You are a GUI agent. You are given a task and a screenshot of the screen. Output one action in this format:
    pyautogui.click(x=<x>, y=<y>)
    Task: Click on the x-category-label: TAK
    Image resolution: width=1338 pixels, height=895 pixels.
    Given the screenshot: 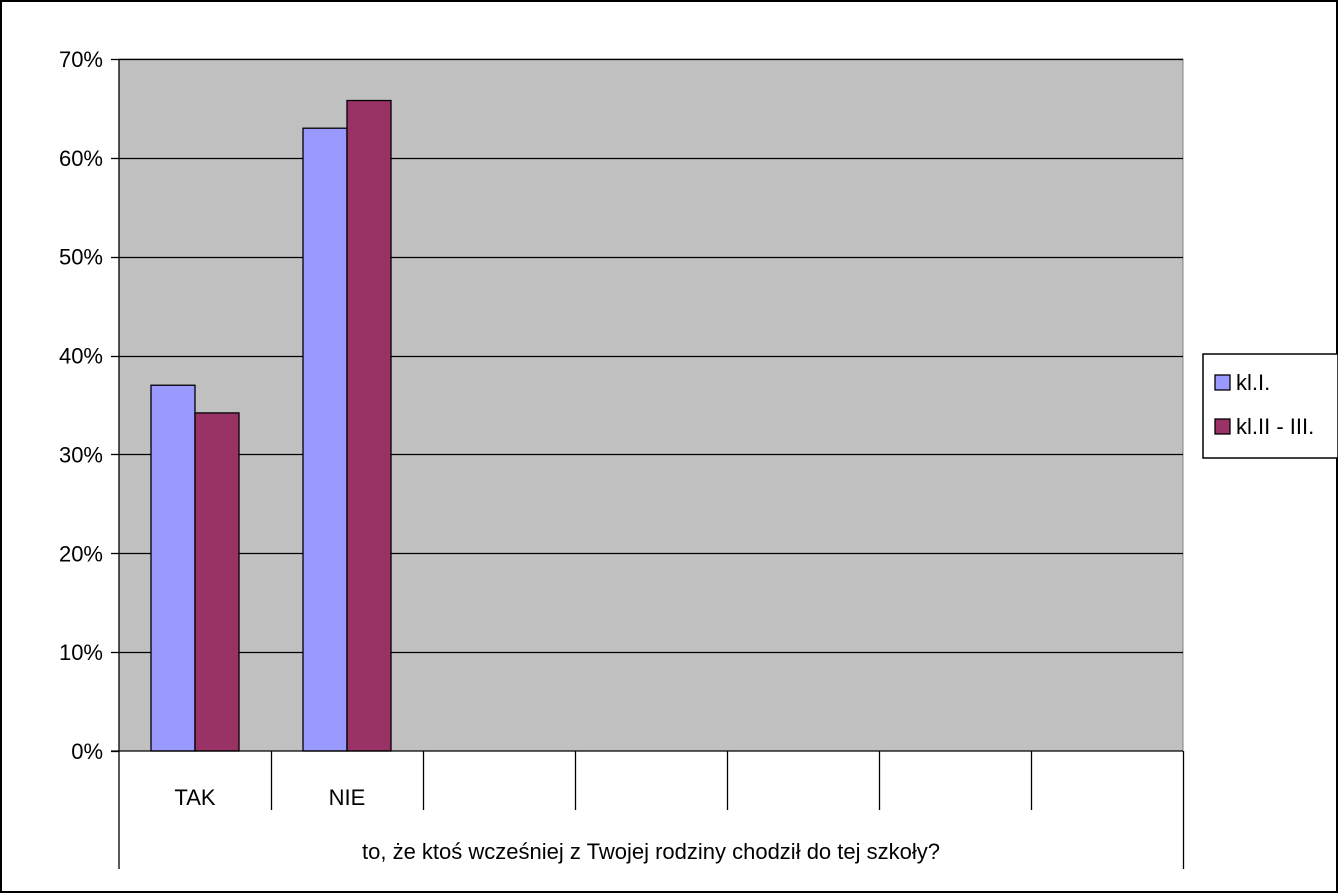 What is the action you would take?
    pyautogui.click(x=194, y=797)
    